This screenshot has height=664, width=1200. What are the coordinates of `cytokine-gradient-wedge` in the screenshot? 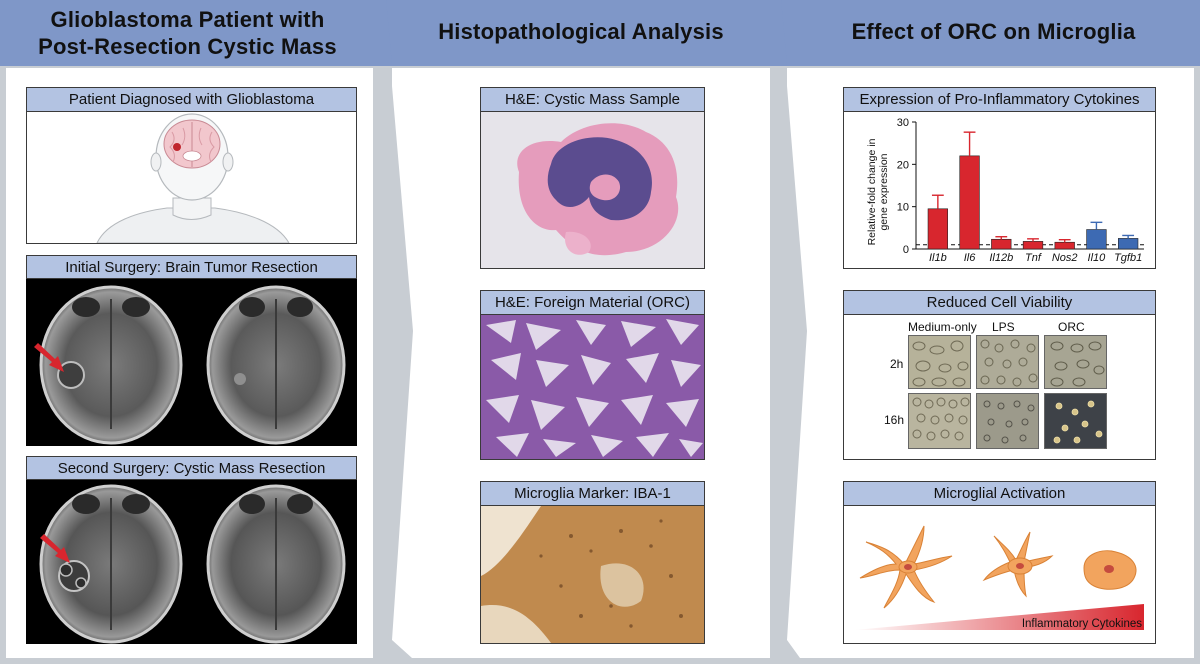 It's located at (999, 617).